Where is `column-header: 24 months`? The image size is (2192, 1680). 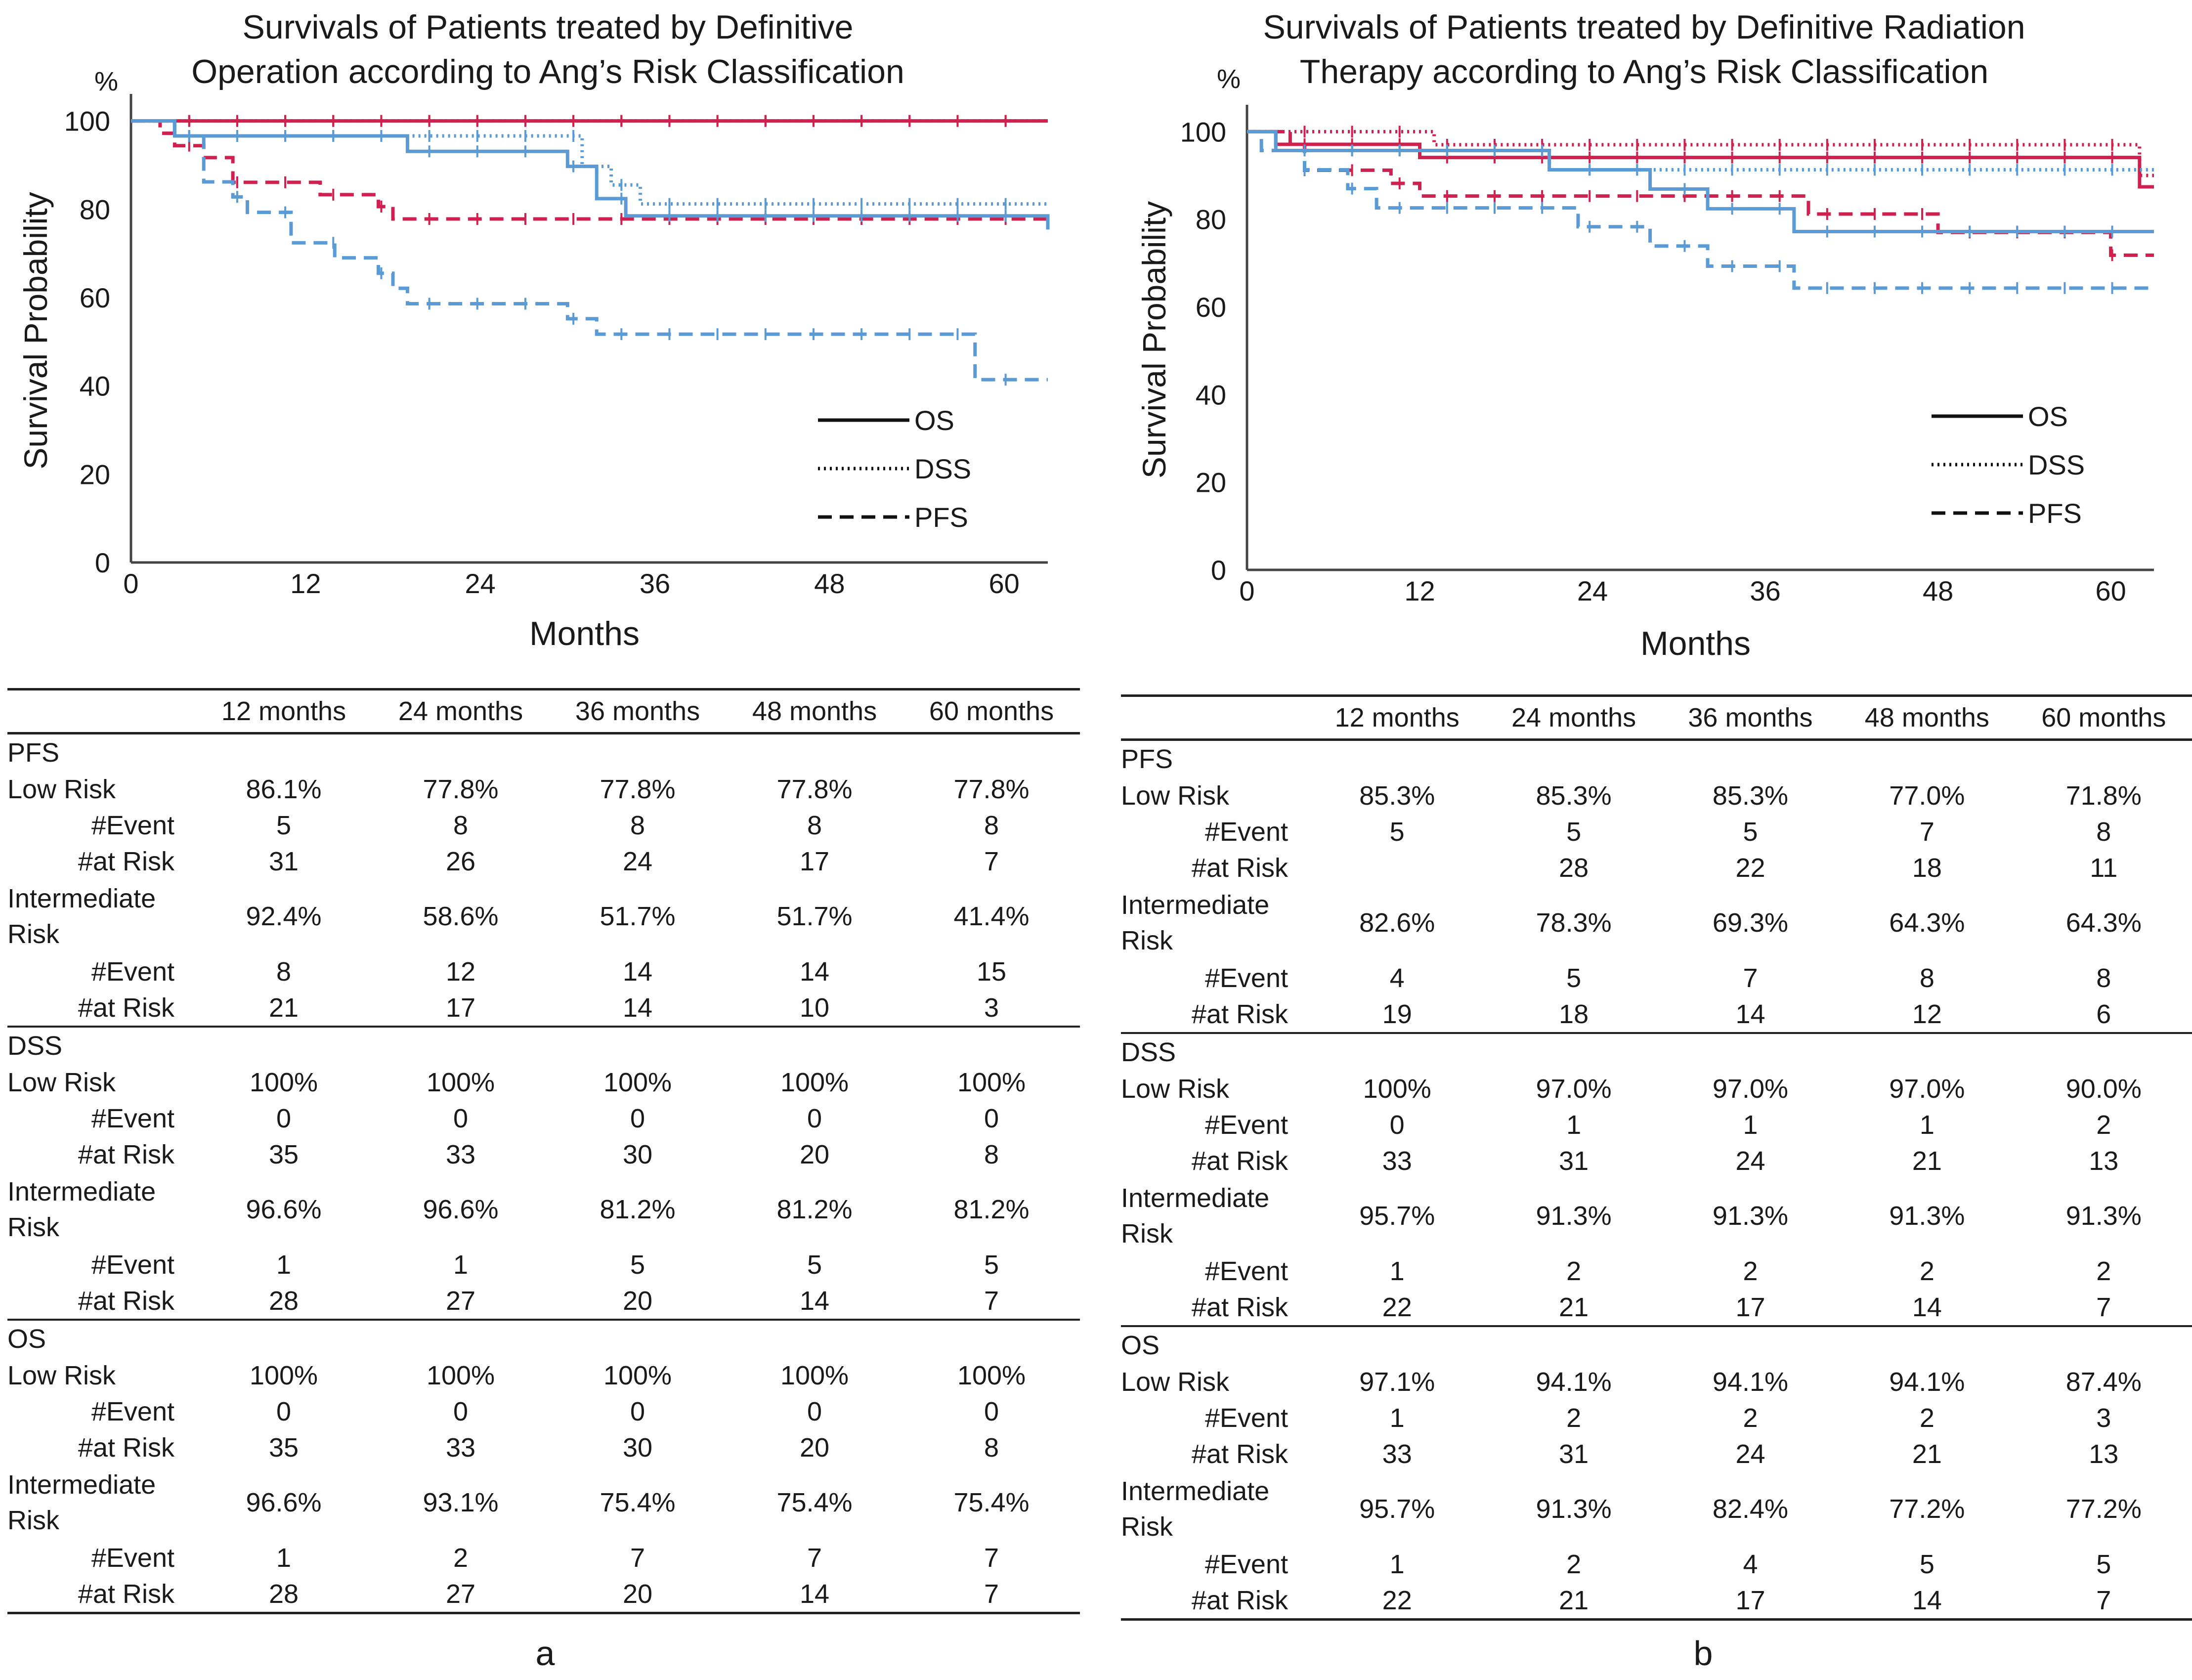
column-header: 24 months is located at coordinates (1573, 717).